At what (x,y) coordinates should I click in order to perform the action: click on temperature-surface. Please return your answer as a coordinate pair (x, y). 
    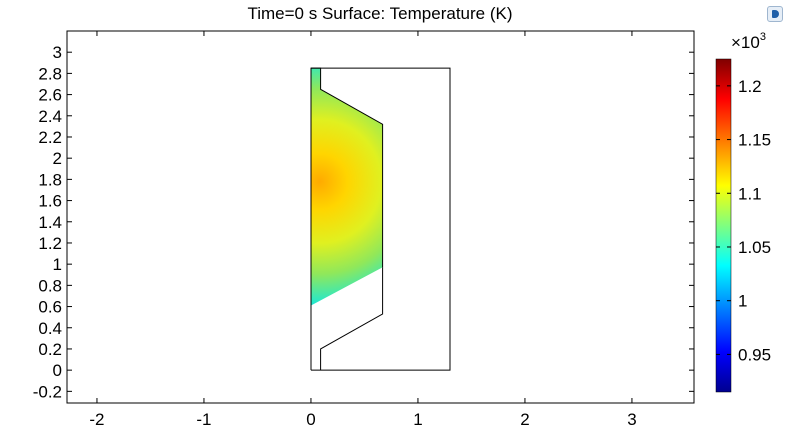
    Looking at the image, I should click on (347, 187).